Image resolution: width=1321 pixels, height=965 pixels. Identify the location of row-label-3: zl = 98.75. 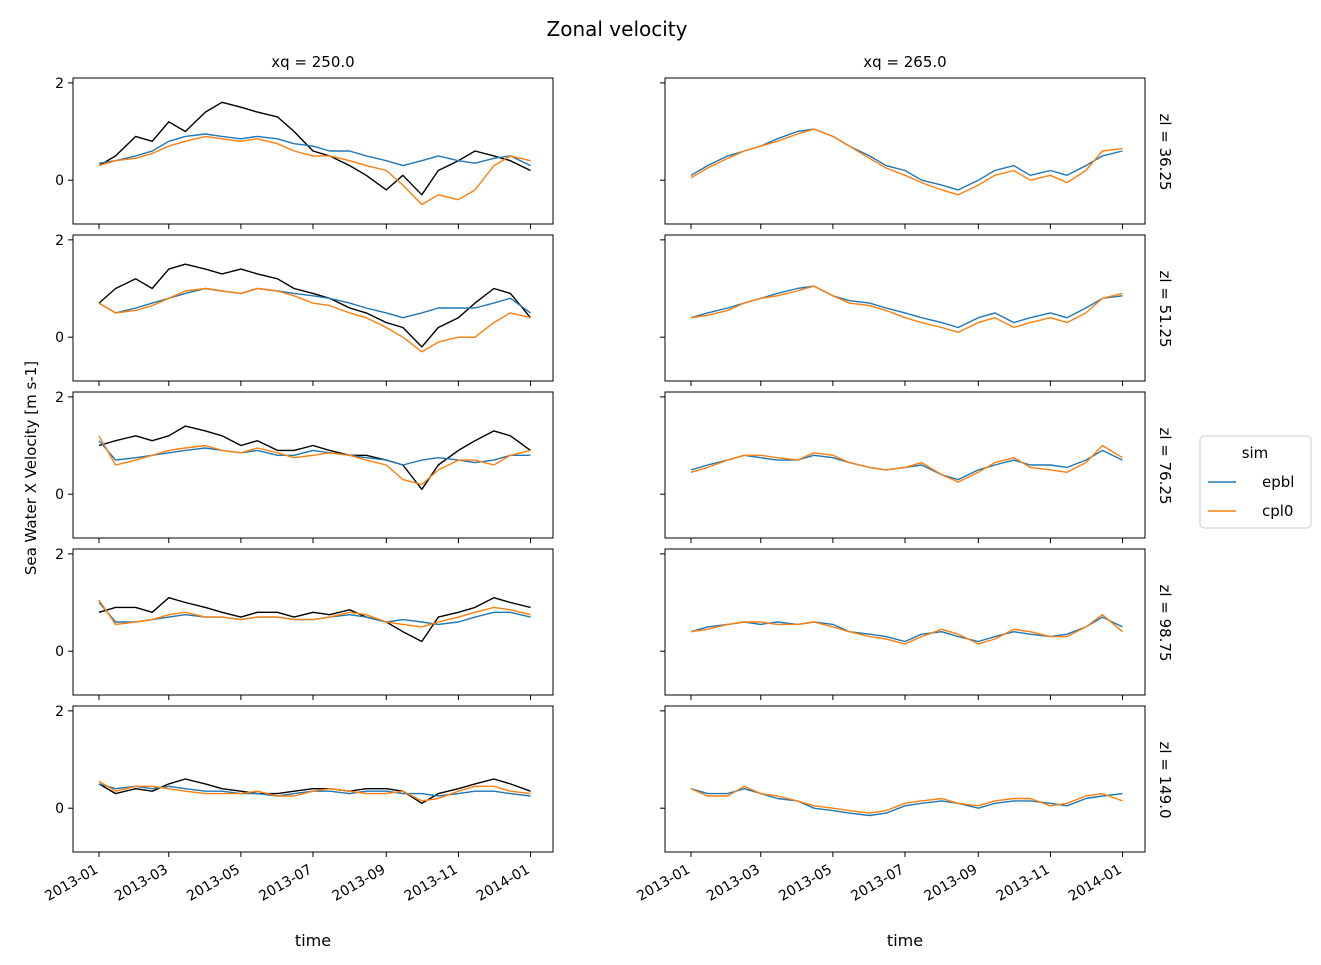
(1165, 622).